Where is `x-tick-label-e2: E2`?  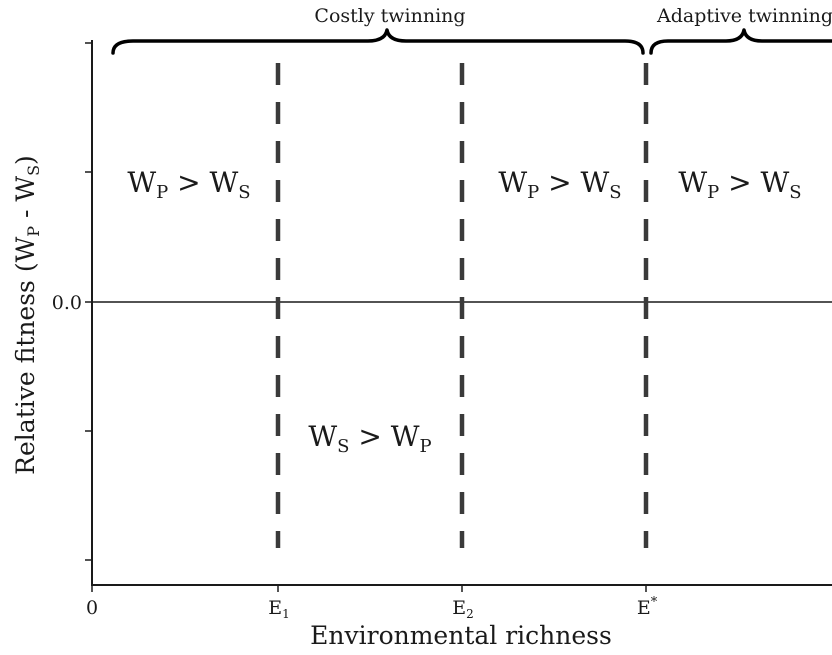
x-tick-label-e2: E2 is located at coordinates (463, 609).